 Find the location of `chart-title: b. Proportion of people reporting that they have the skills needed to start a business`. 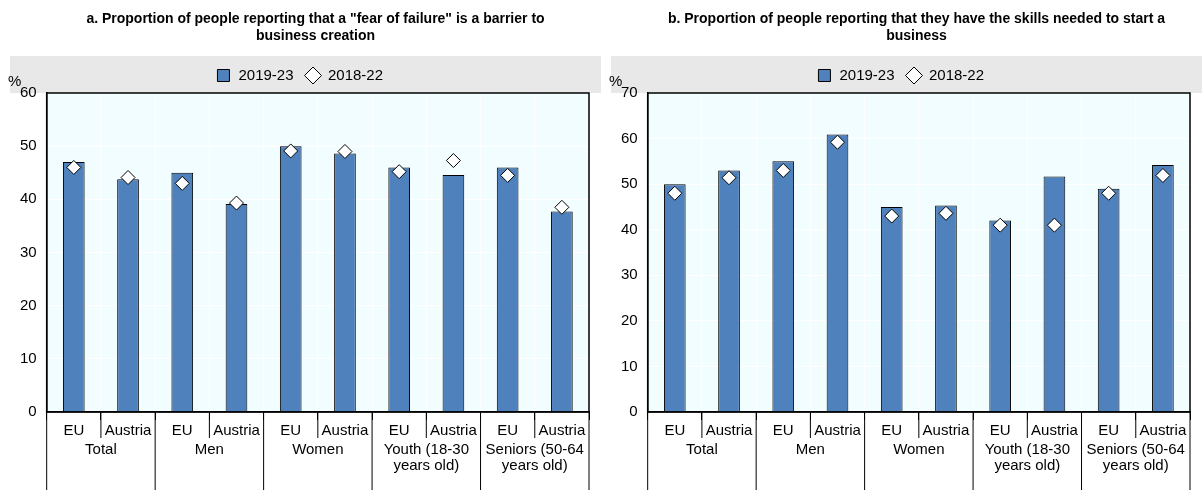

chart-title: b. Proportion of people reporting that they have the skills needed to start a business is located at coordinates (916, 27).